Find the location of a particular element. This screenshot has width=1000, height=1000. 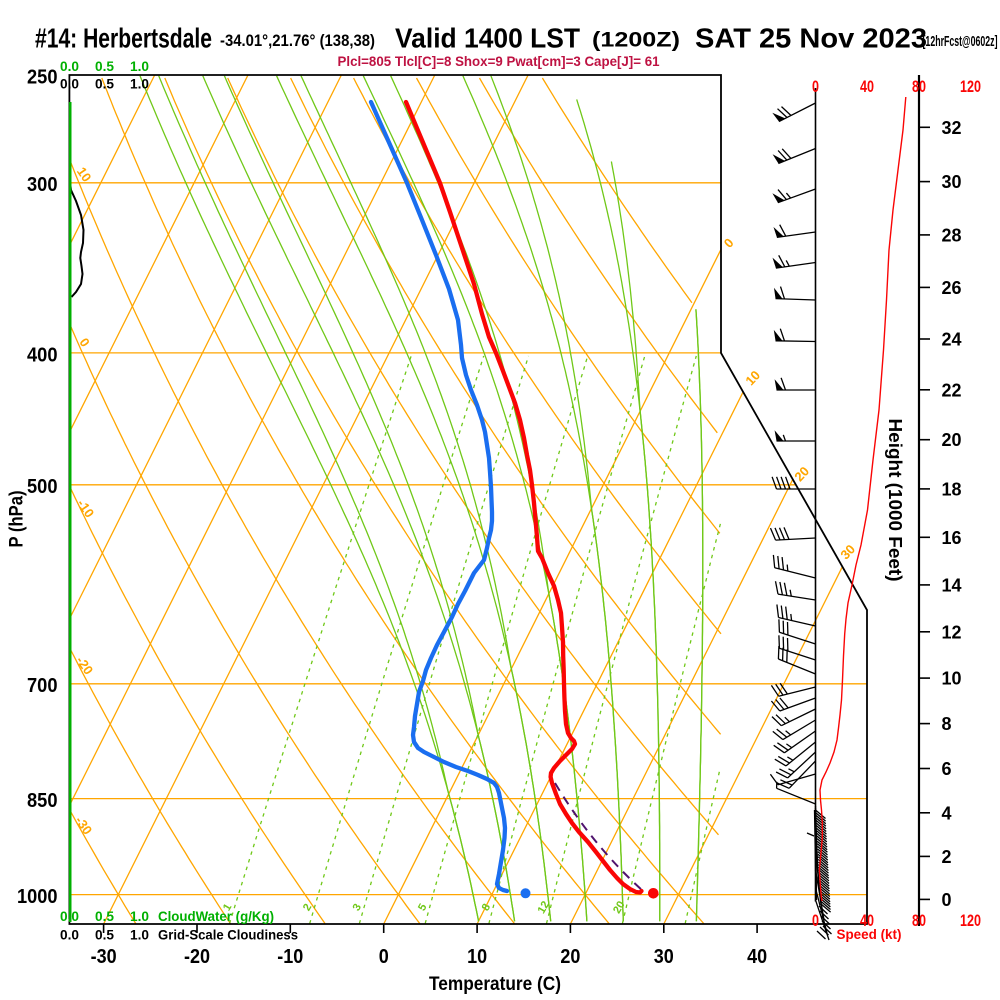

svg-text: 1000 is located at coordinates (37, 897).